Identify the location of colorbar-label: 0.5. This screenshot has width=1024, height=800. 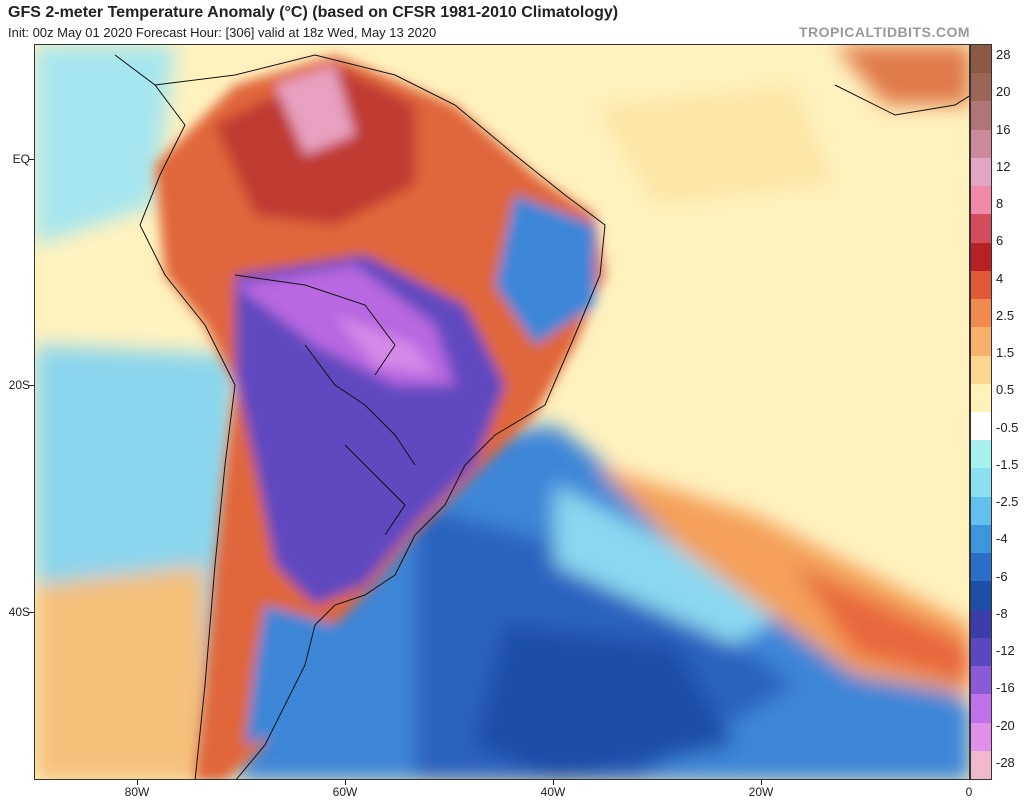
(1005, 390).